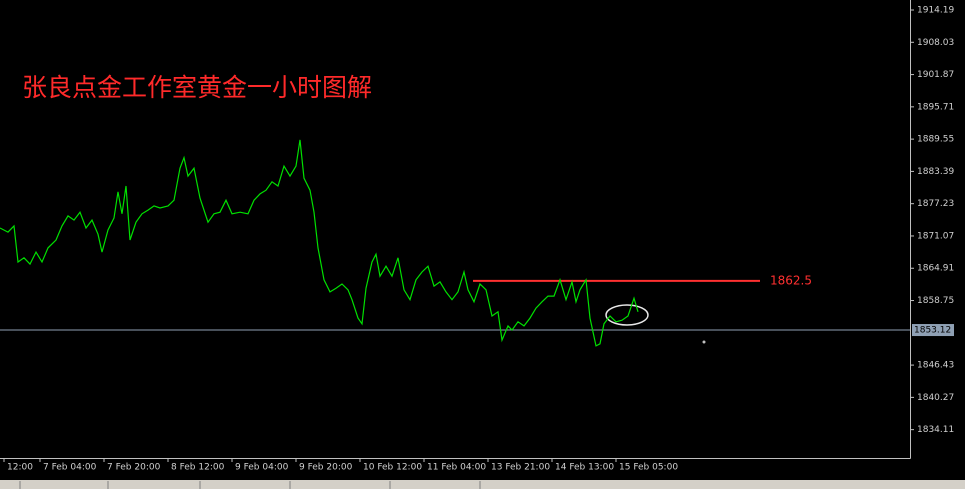 Image resolution: width=965 pixels, height=489 pixels. What do you see at coordinates (20, 468) in the screenshot?
I see `x-tick-label: 12:00` at bounding box center [20, 468].